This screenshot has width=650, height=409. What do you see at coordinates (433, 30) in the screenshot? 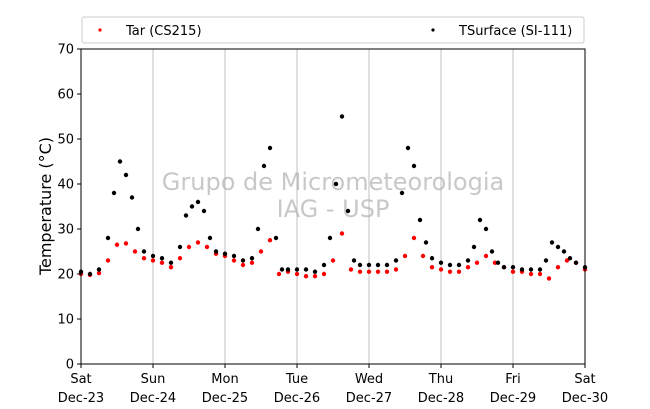
I see `legend-marker-tsurface` at bounding box center [433, 30].